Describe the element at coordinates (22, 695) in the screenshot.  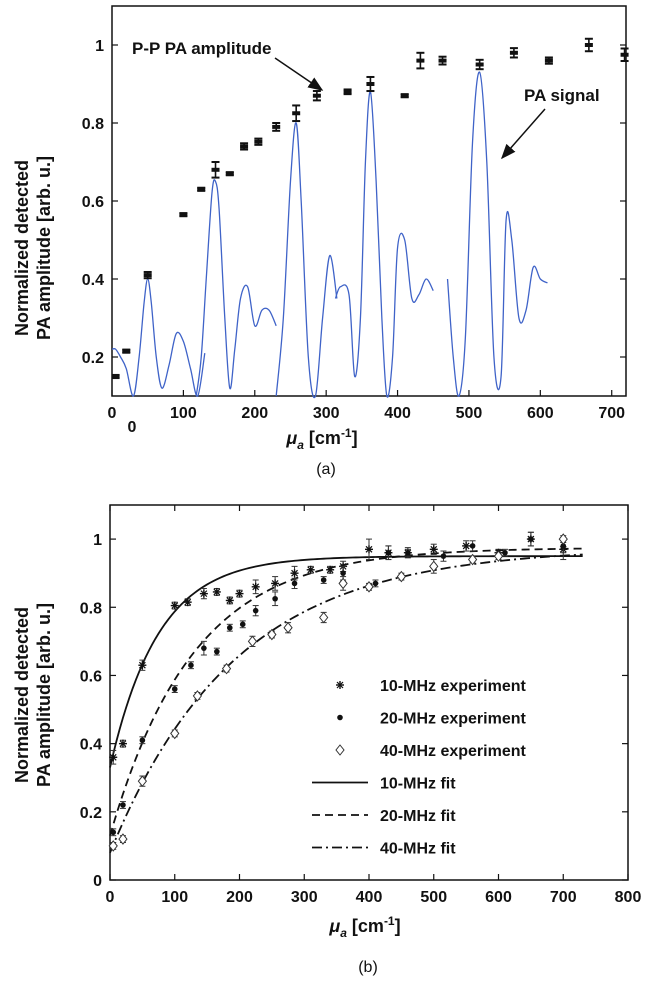
I see `chart-b-ylabel-line1: Normalized detected` at that location.